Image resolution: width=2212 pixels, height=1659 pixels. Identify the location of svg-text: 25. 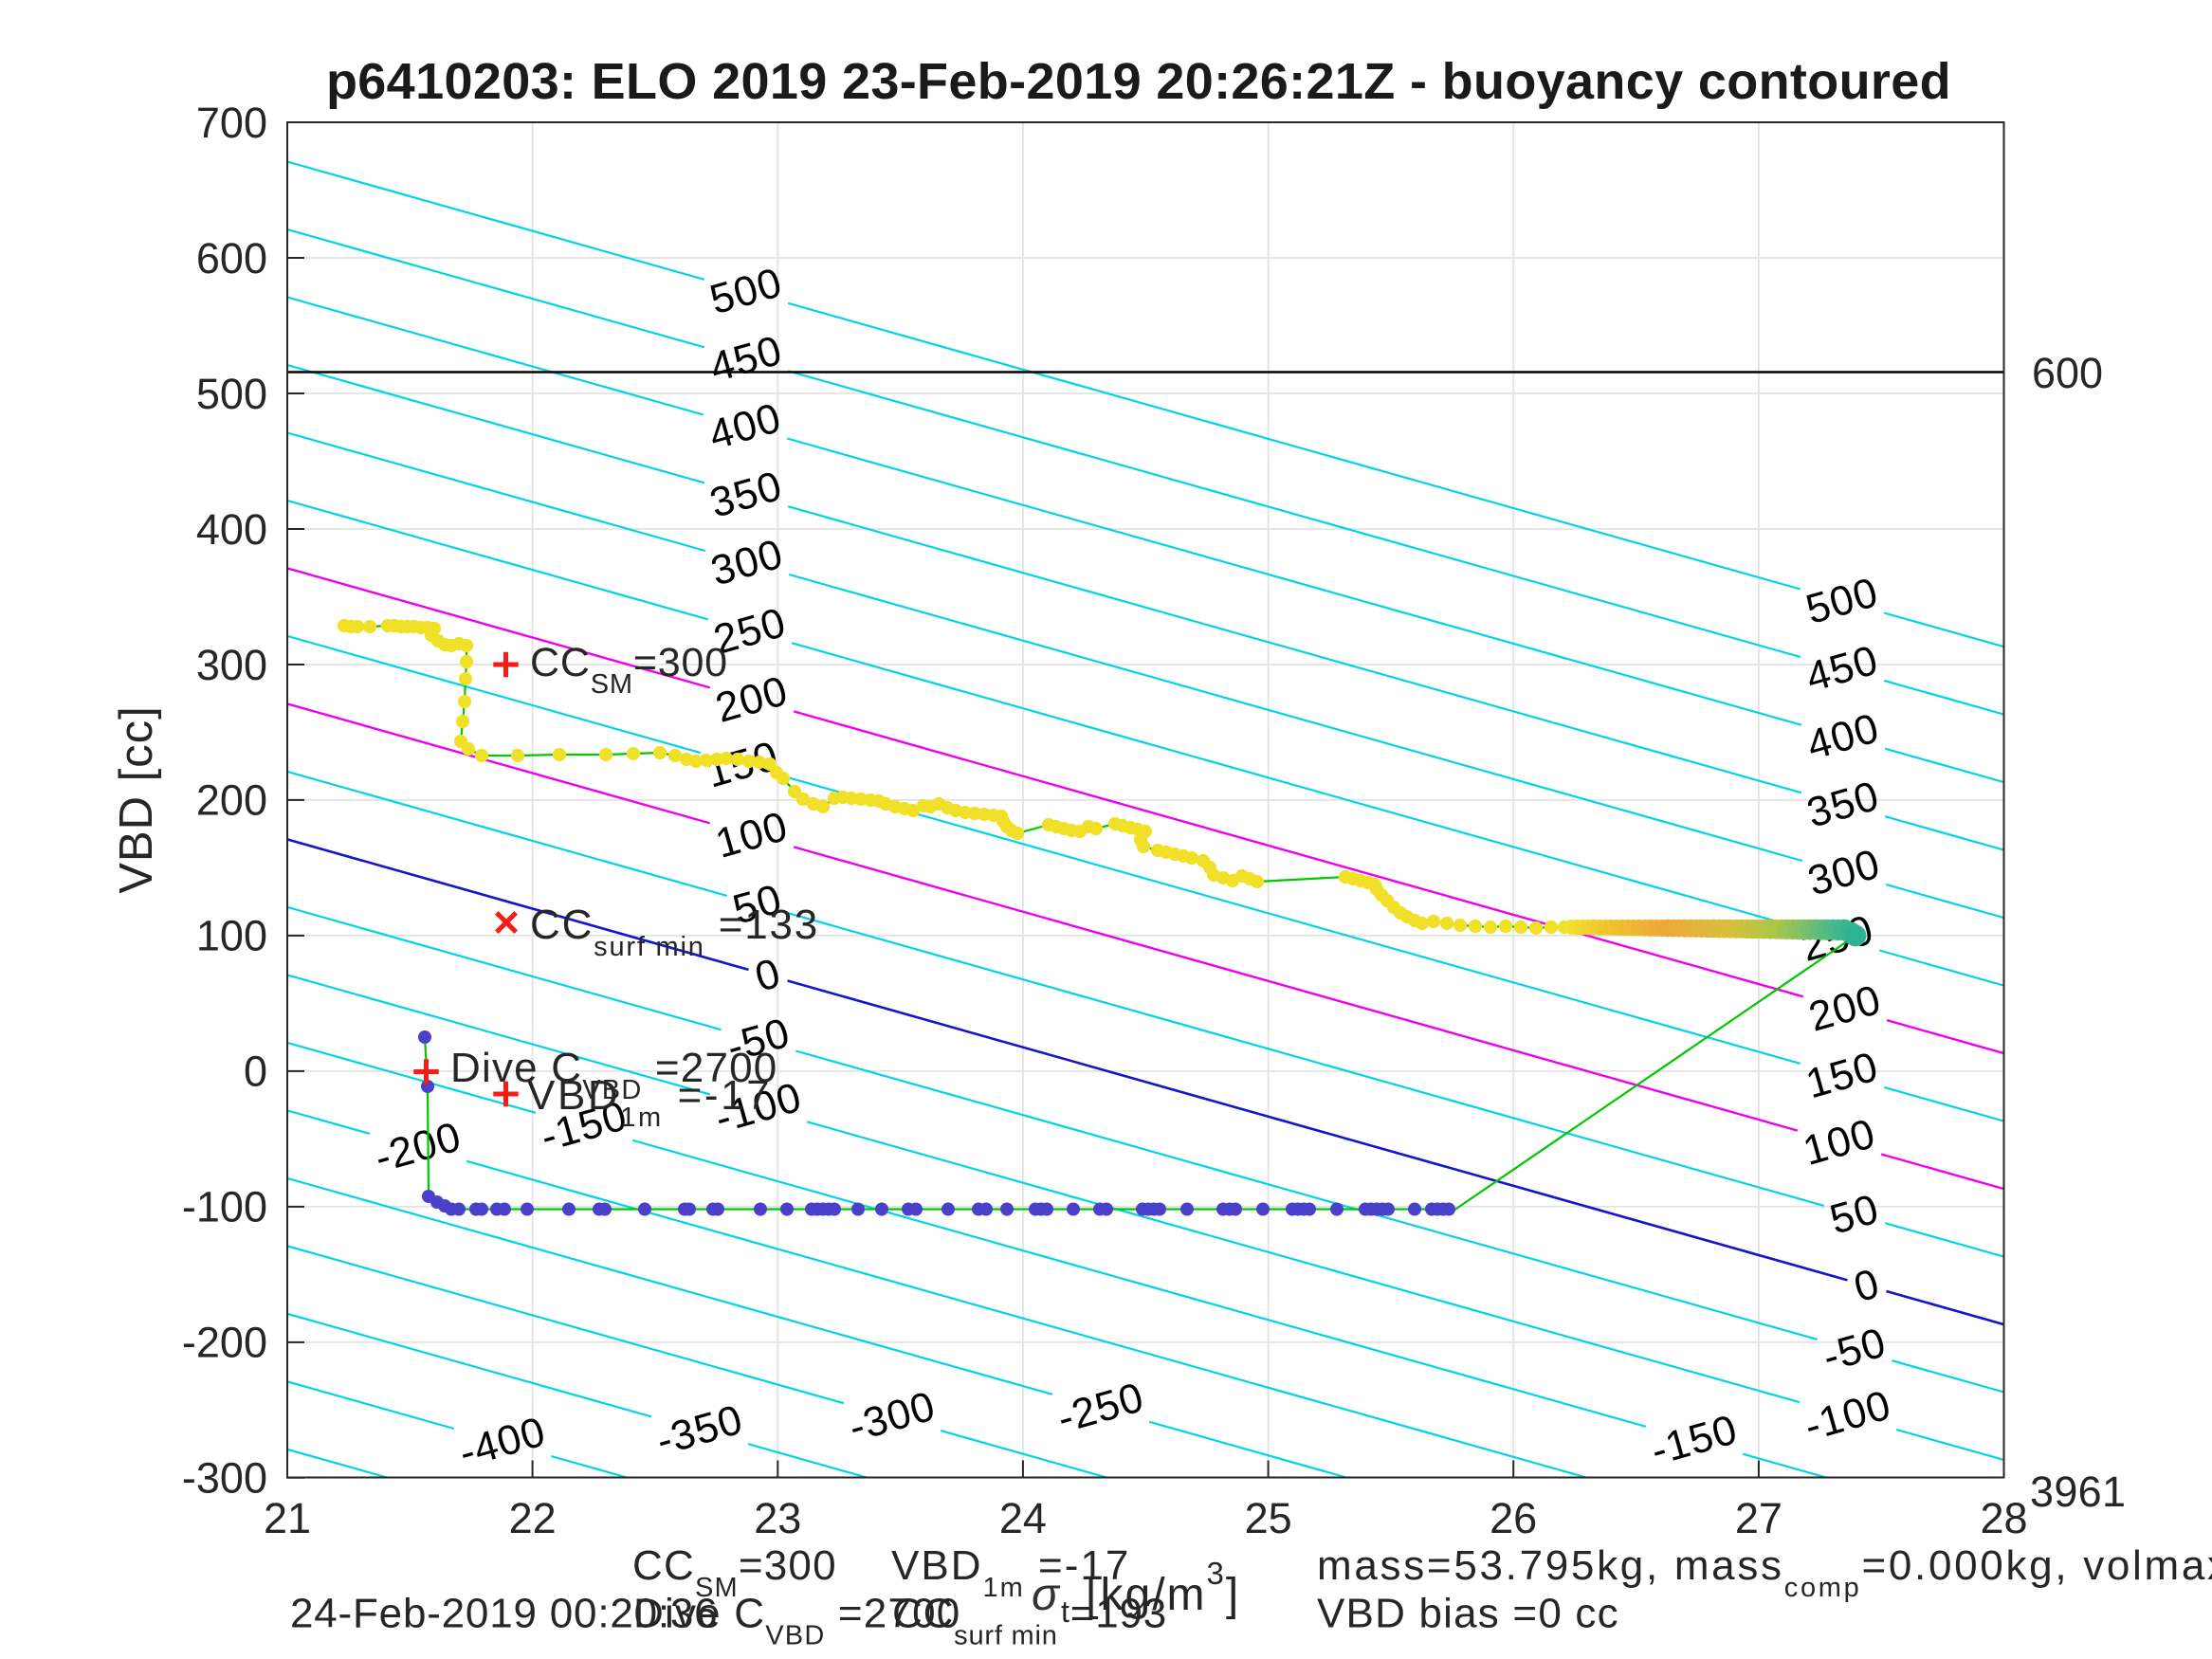
(1268, 1518).